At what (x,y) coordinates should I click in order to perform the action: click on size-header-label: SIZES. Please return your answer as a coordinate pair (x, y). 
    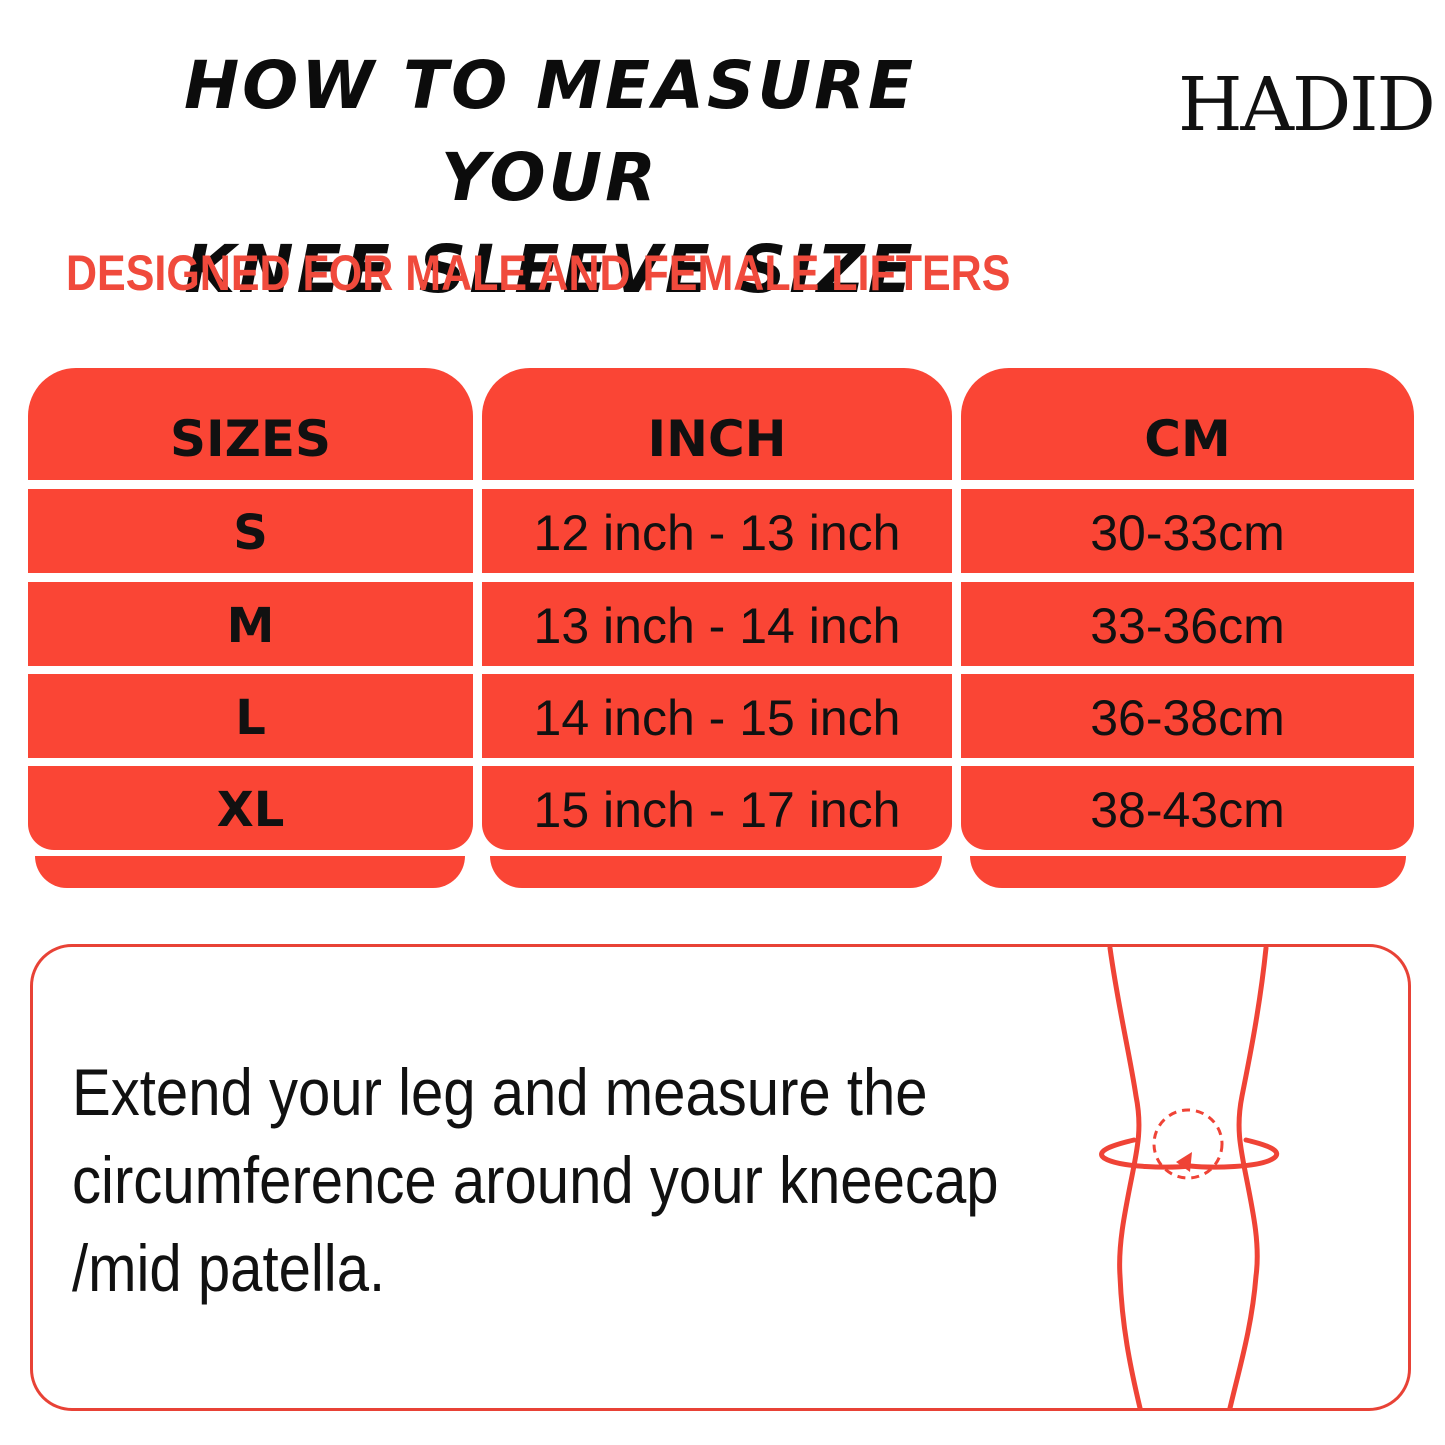
    Looking at the image, I should click on (250, 439).